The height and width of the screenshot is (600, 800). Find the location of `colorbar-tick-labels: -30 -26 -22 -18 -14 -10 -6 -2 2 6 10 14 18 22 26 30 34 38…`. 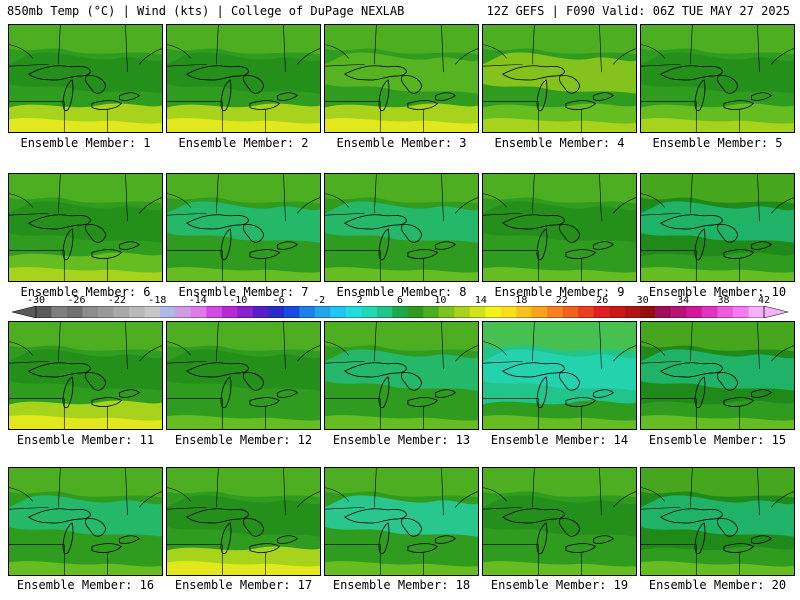

colorbar-tick-labels: -30 -26 -22 -18 -14 -10 -6 -2 2 6 10 14 18 22 26 30 34 38… is located at coordinates (400, 301).